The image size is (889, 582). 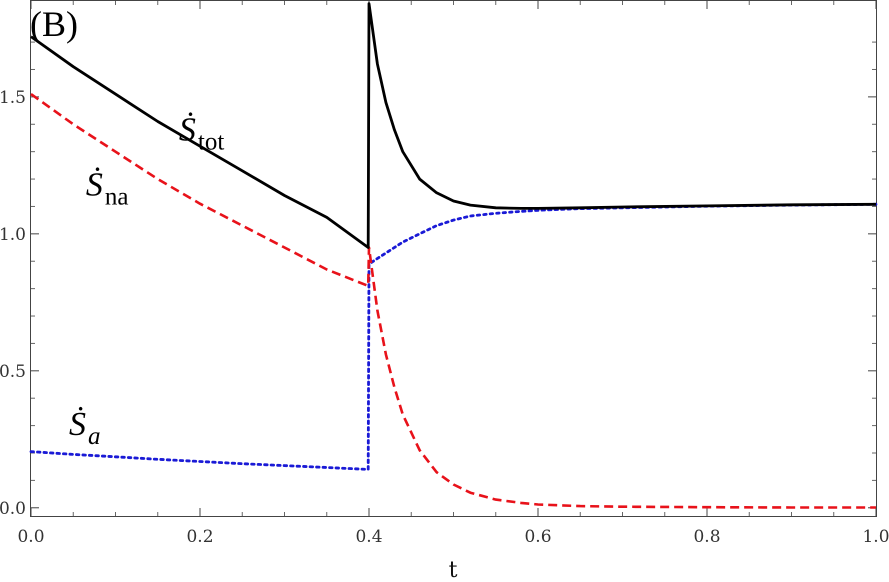 I want to click on x-axis-label: t, so click(x=453, y=570).